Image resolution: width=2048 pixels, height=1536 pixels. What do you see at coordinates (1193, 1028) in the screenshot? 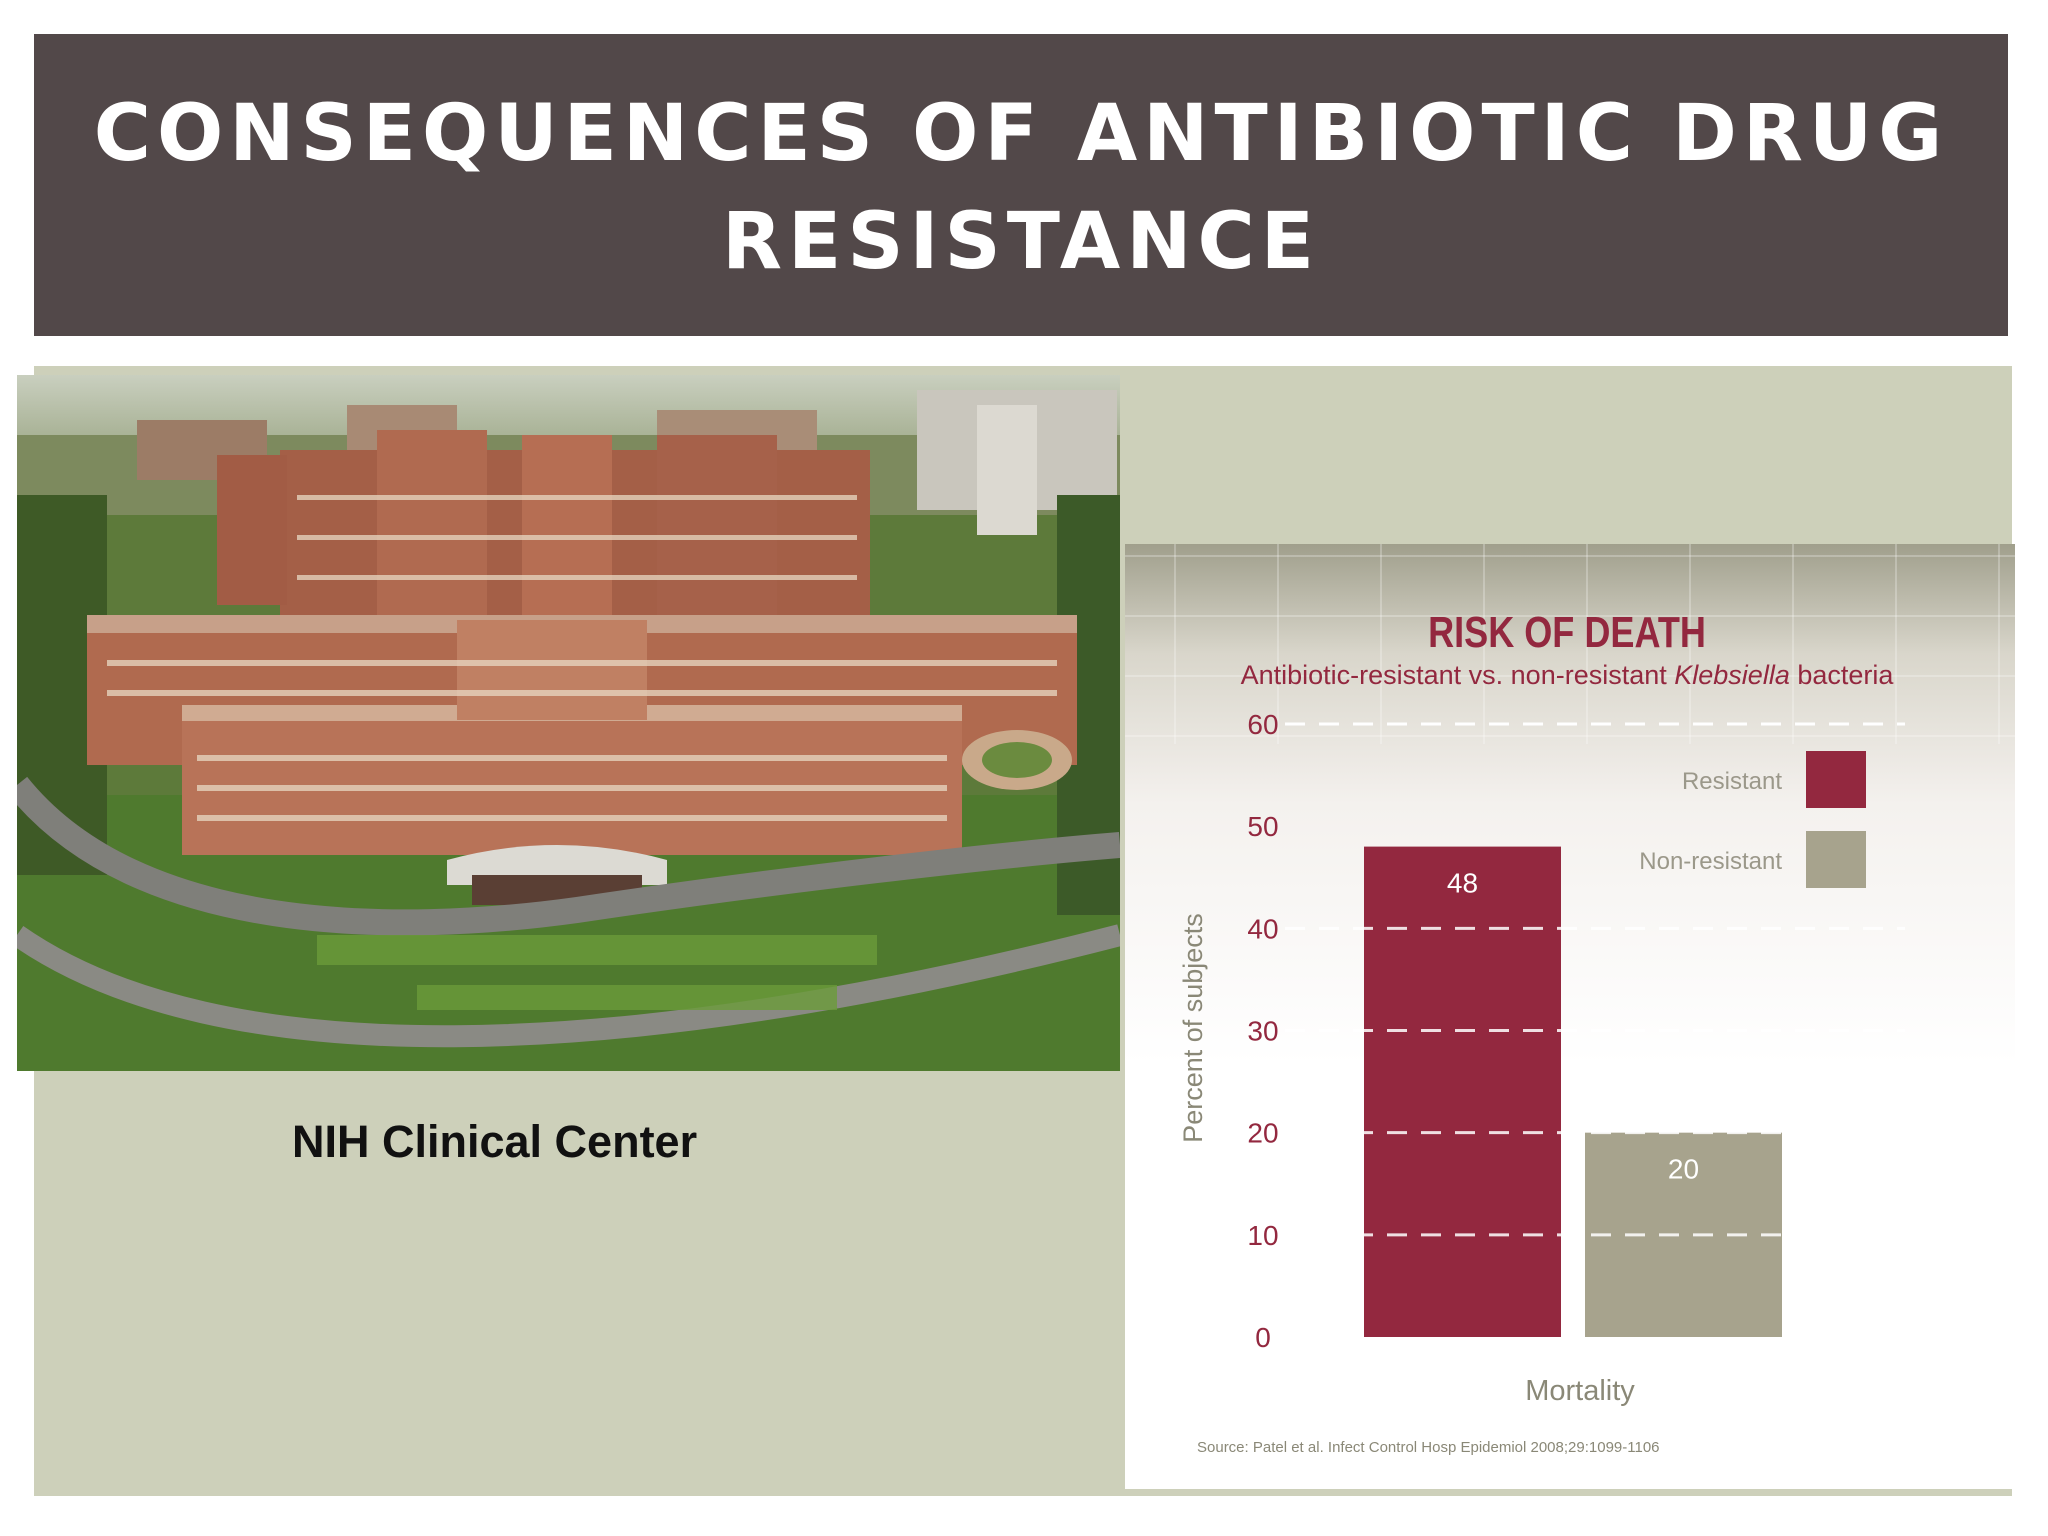
I see `y-axis-label: Percent of subjects` at bounding box center [1193, 1028].